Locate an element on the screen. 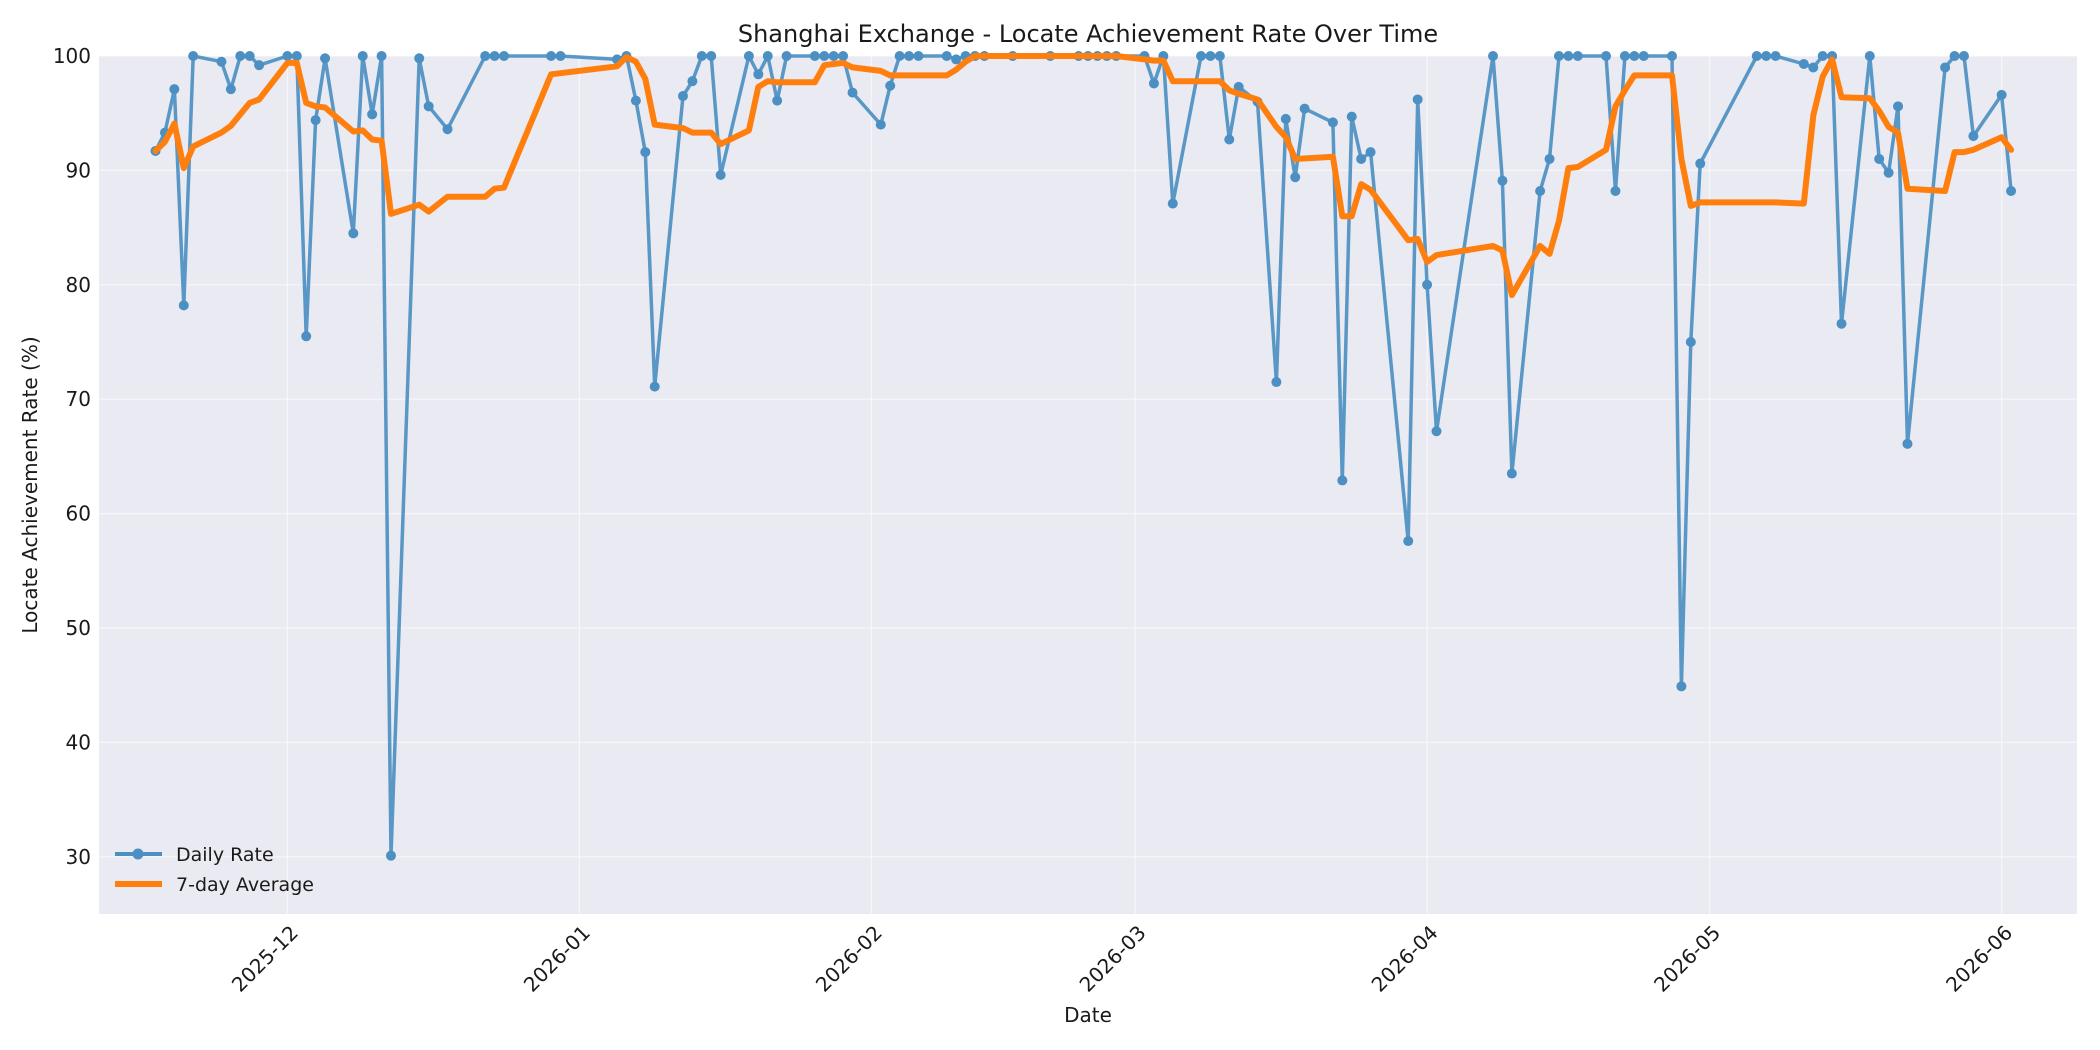  x-tick-label: 2026-02 is located at coordinates (849, 959).